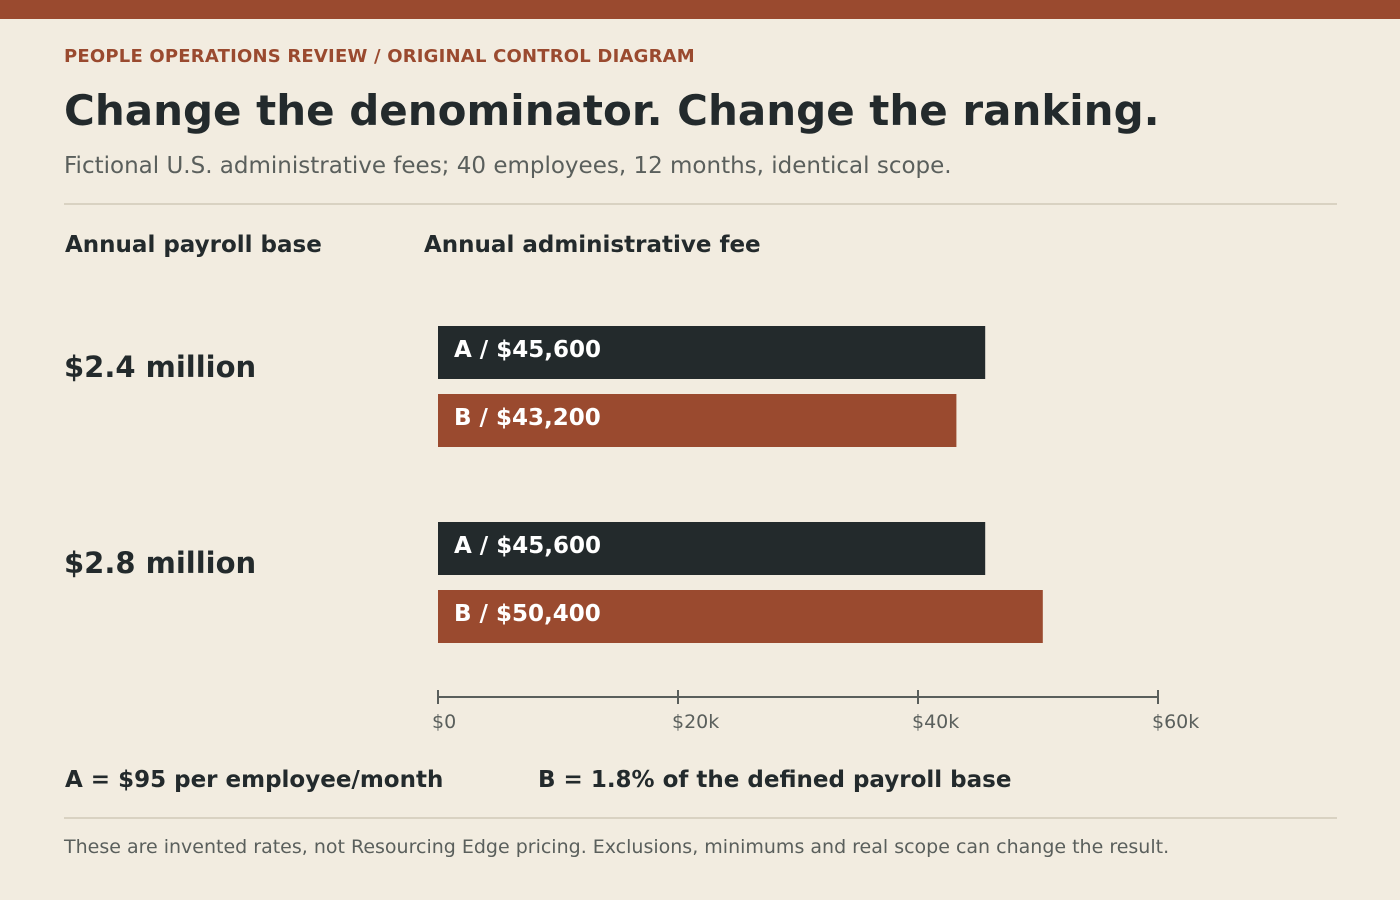  Describe the element at coordinates (700, 818) in the screenshot. I see `divider-bottom` at that location.